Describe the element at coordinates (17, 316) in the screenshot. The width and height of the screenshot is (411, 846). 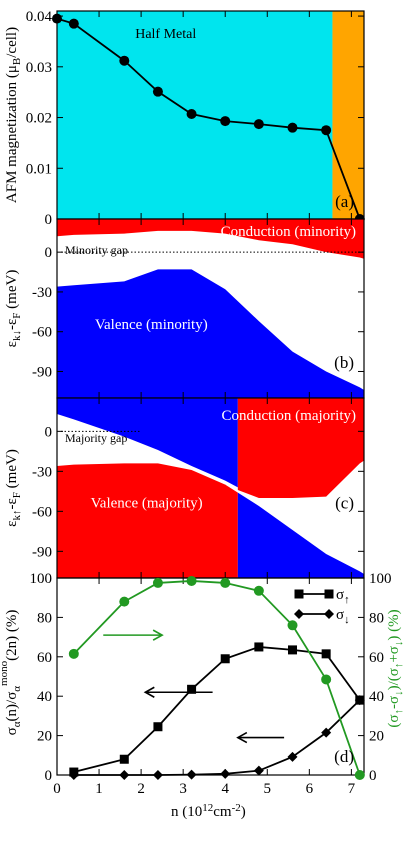
I see `y-axis-label-b-sub2: F` at that location.